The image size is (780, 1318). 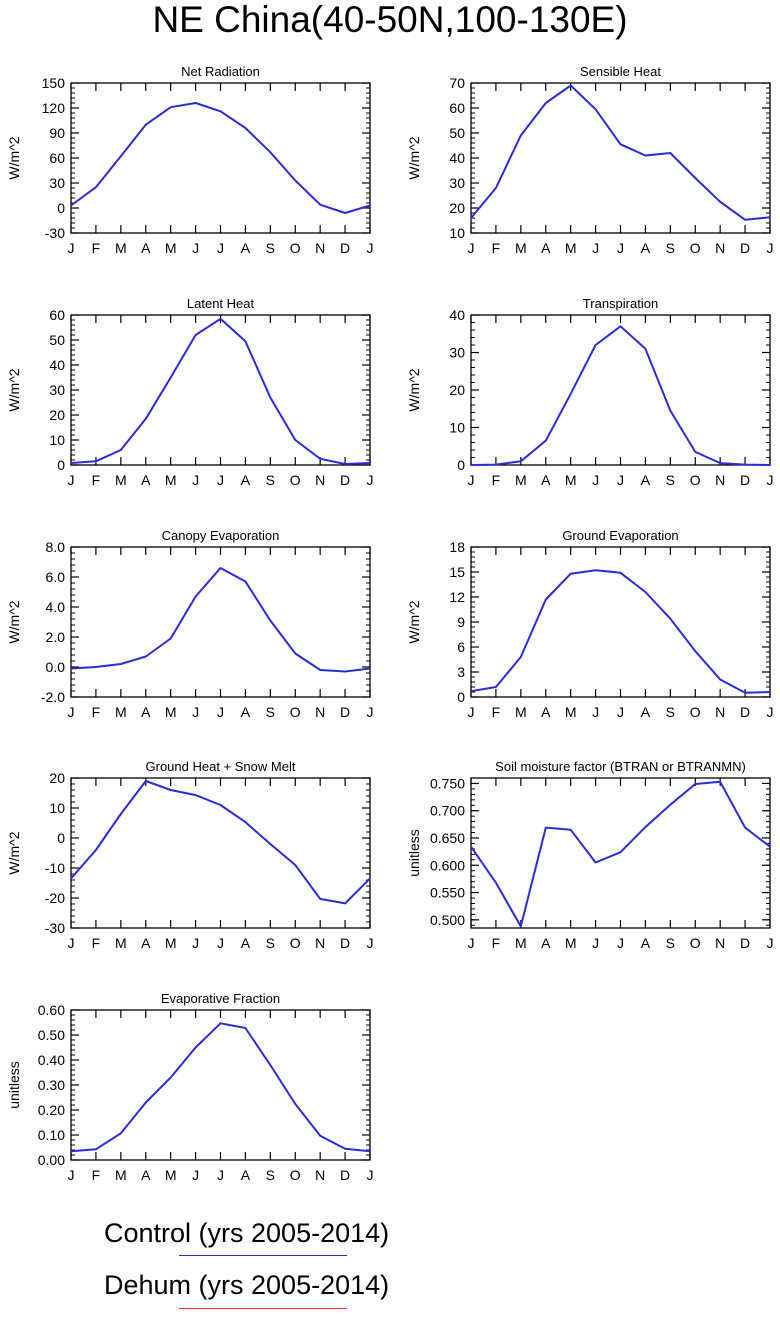 What do you see at coordinates (457, 572) in the screenshot?
I see `y-tick-label: 15` at bounding box center [457, 572].